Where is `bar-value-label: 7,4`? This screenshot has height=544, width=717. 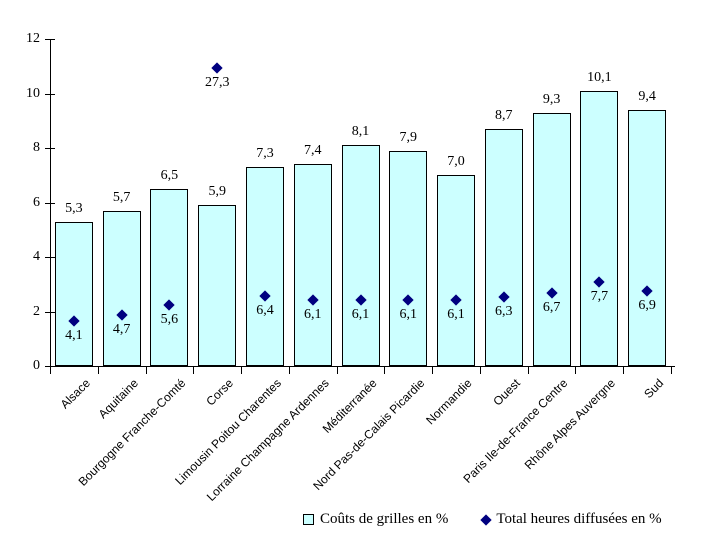 bar-value-label: 7,4 is located at coordinates (312, 151).